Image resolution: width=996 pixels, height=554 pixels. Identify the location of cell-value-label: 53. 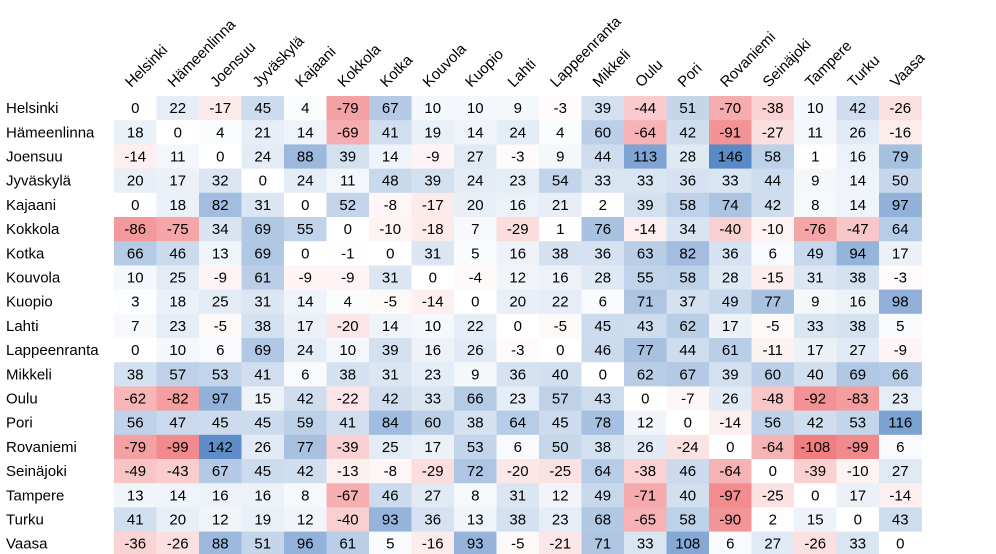
(857, 423).